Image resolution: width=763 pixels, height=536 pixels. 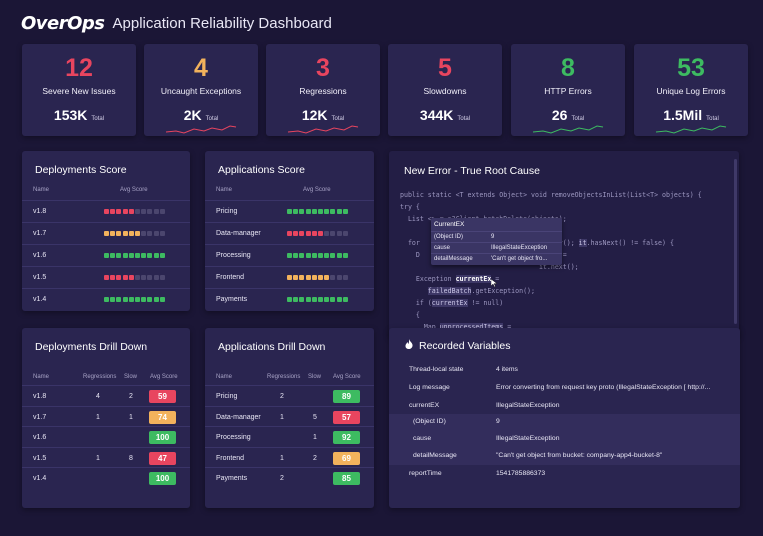 What do you see at coordinates (289, 255) in the screenshot?
I see `table-row: Processing` at bounding box center [289, 255].